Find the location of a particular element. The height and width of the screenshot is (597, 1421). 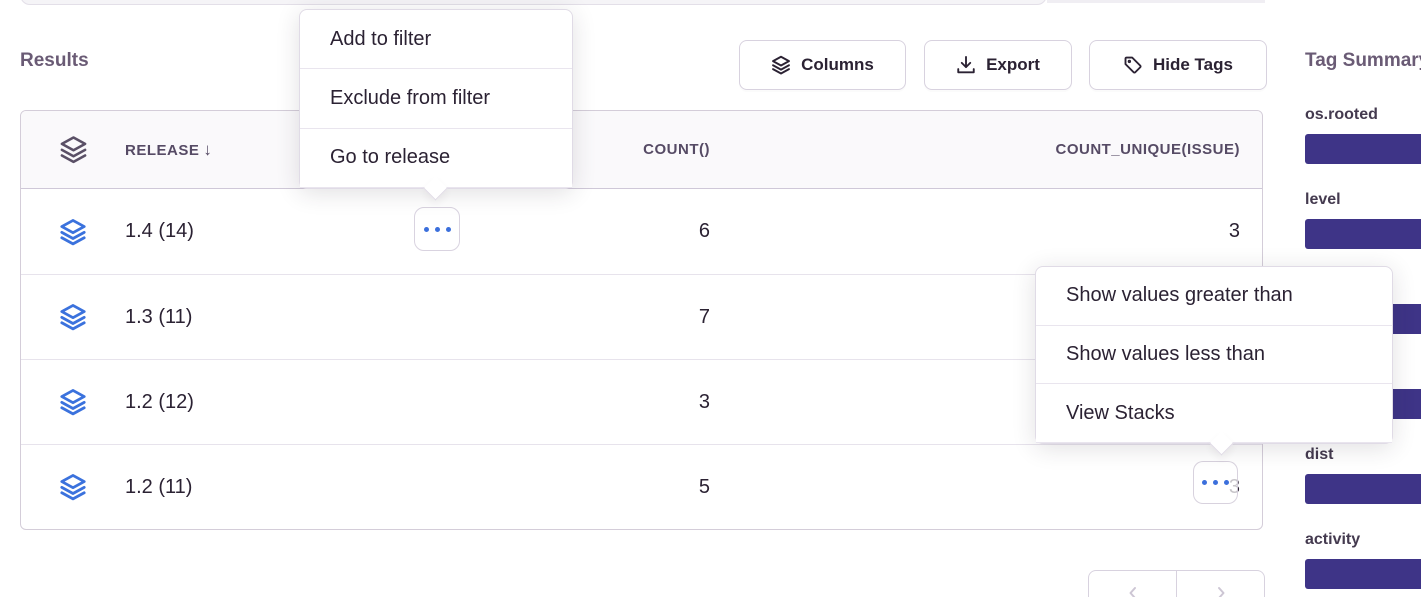

search-bar-bottom-edge is located at coordinates (533, 2).